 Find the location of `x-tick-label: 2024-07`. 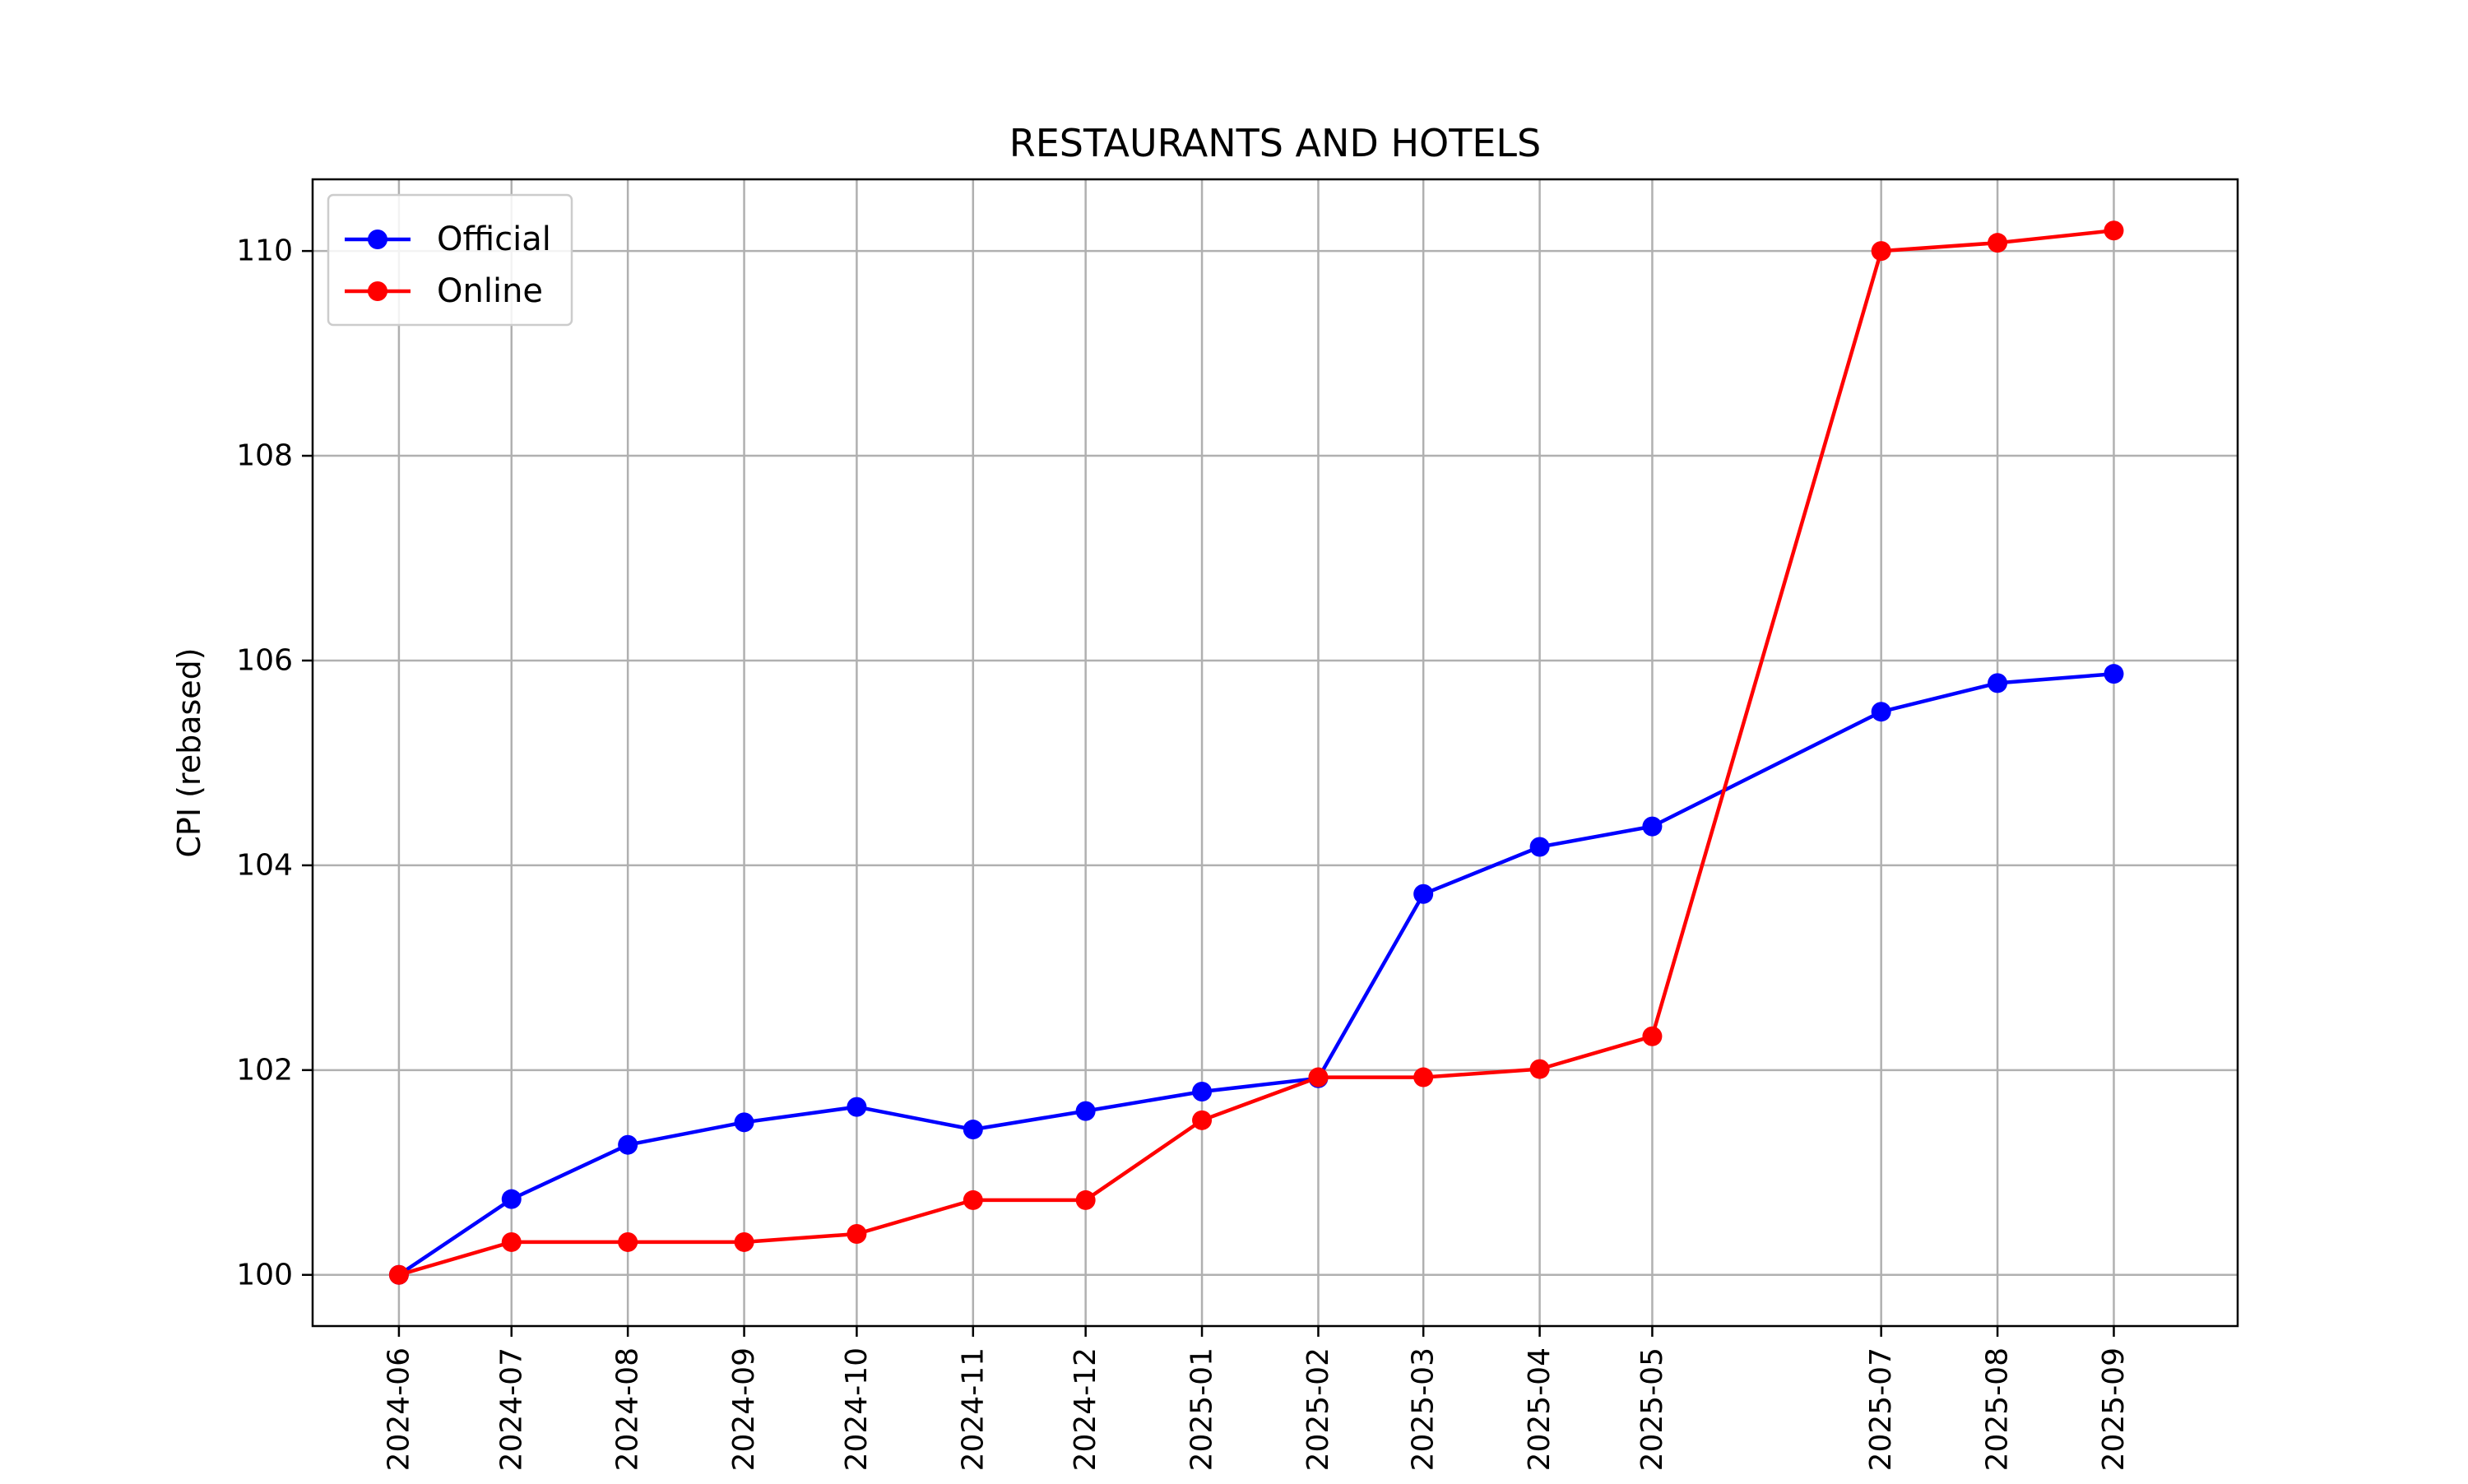

x-tick-label: 2024-07 is located at coordinates (511, 1409).